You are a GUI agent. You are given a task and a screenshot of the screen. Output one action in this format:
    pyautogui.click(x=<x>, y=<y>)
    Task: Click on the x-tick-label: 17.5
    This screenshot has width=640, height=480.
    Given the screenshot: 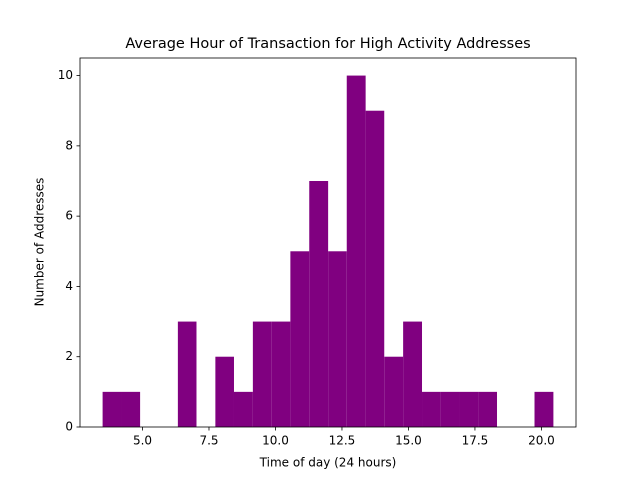 What is the action you would take?
    pyautogui.click(x=475, y=441)
    